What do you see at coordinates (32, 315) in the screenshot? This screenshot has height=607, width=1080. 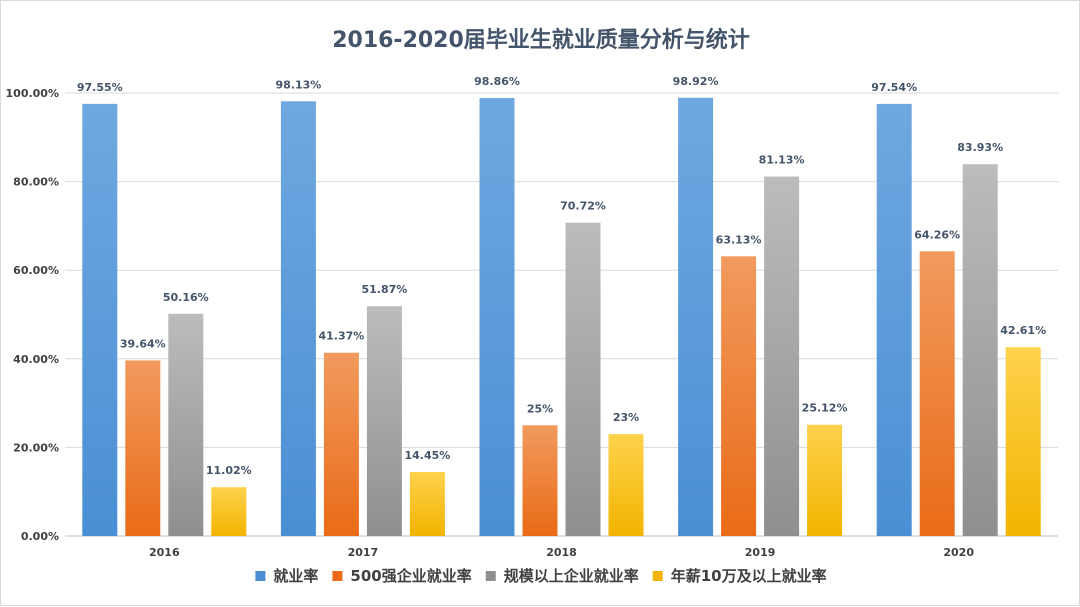 I see `y-axis-ticks: 0.00% 20.00% 40.00% 60.00% 80.00% 100.00%` at bounding box center [32, 315].